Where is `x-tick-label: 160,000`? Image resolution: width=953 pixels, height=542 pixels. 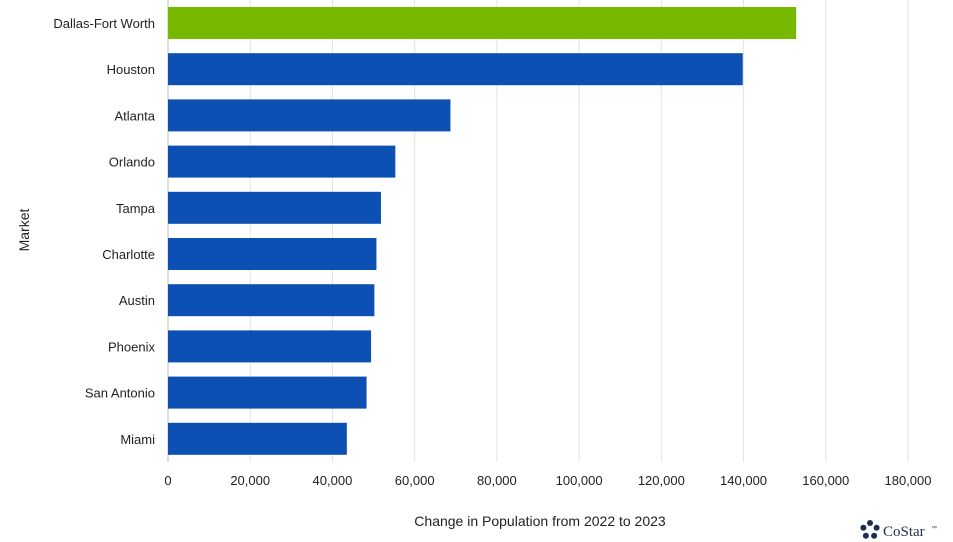 x-tick-label: 160,000 is located at coordinates (825, 480).